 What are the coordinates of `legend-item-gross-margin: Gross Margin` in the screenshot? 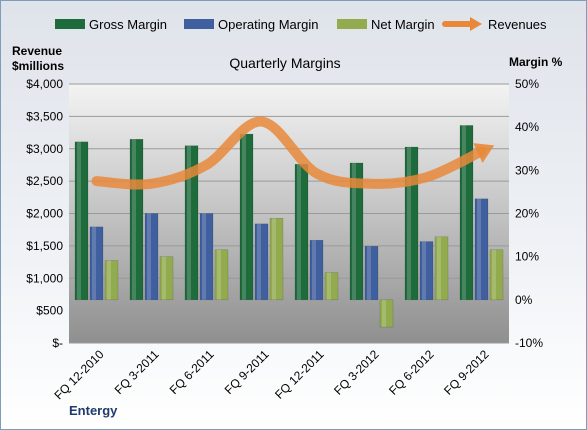 It's located at (111, 24).